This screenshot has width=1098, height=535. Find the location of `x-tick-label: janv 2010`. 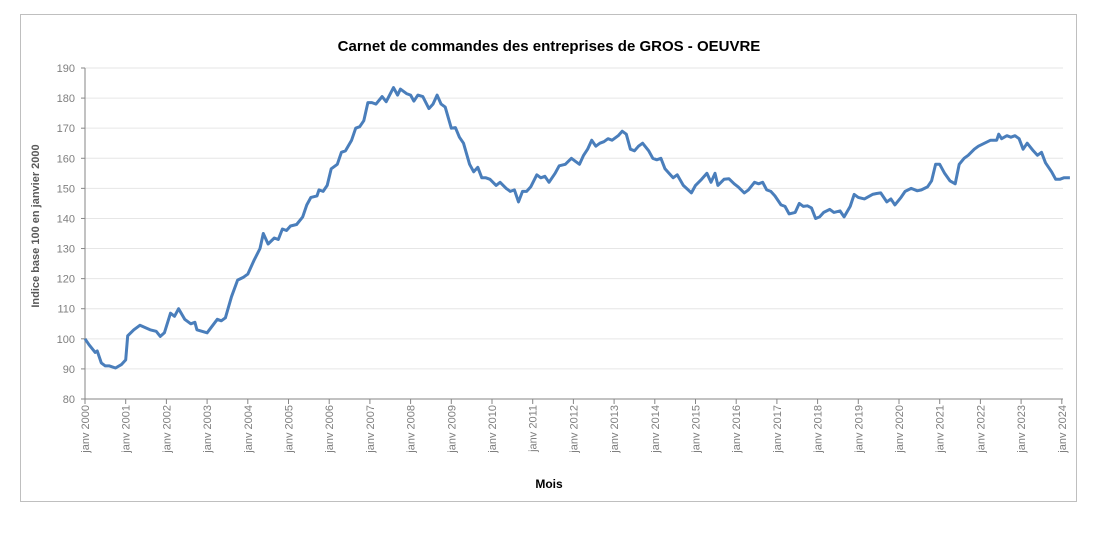

x-tick-label: janv 2010 is located at coordinates (493, 429).